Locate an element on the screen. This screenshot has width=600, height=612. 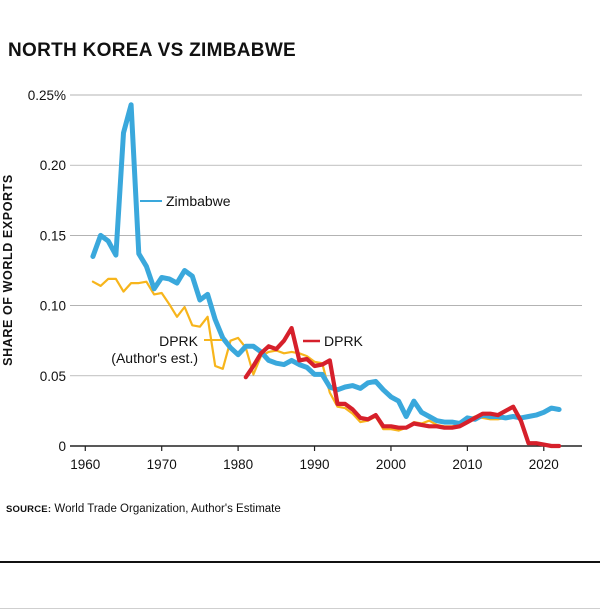
dprk-estimate-label-note: (Author's est.) is located at coordinates (154, 358).